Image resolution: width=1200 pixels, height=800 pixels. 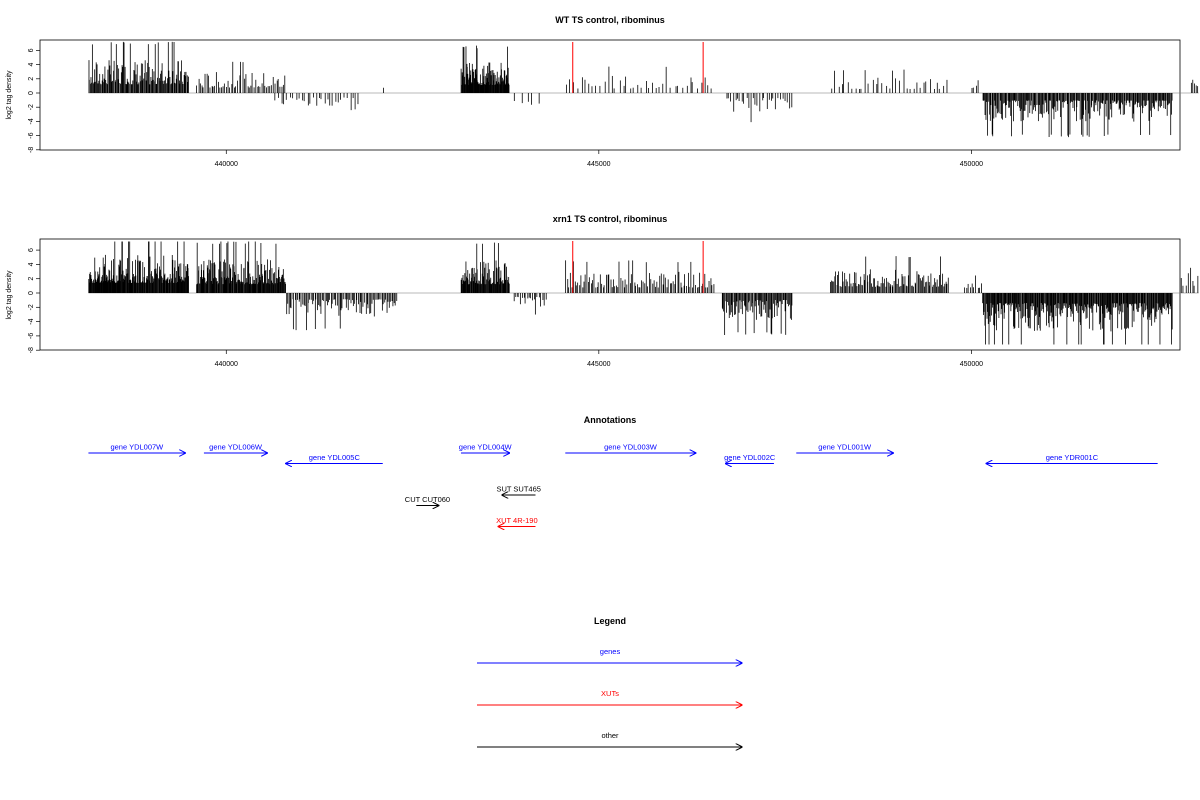 I want to click on annotation-gene: gene YDL004W, so click(x=486, y=448).